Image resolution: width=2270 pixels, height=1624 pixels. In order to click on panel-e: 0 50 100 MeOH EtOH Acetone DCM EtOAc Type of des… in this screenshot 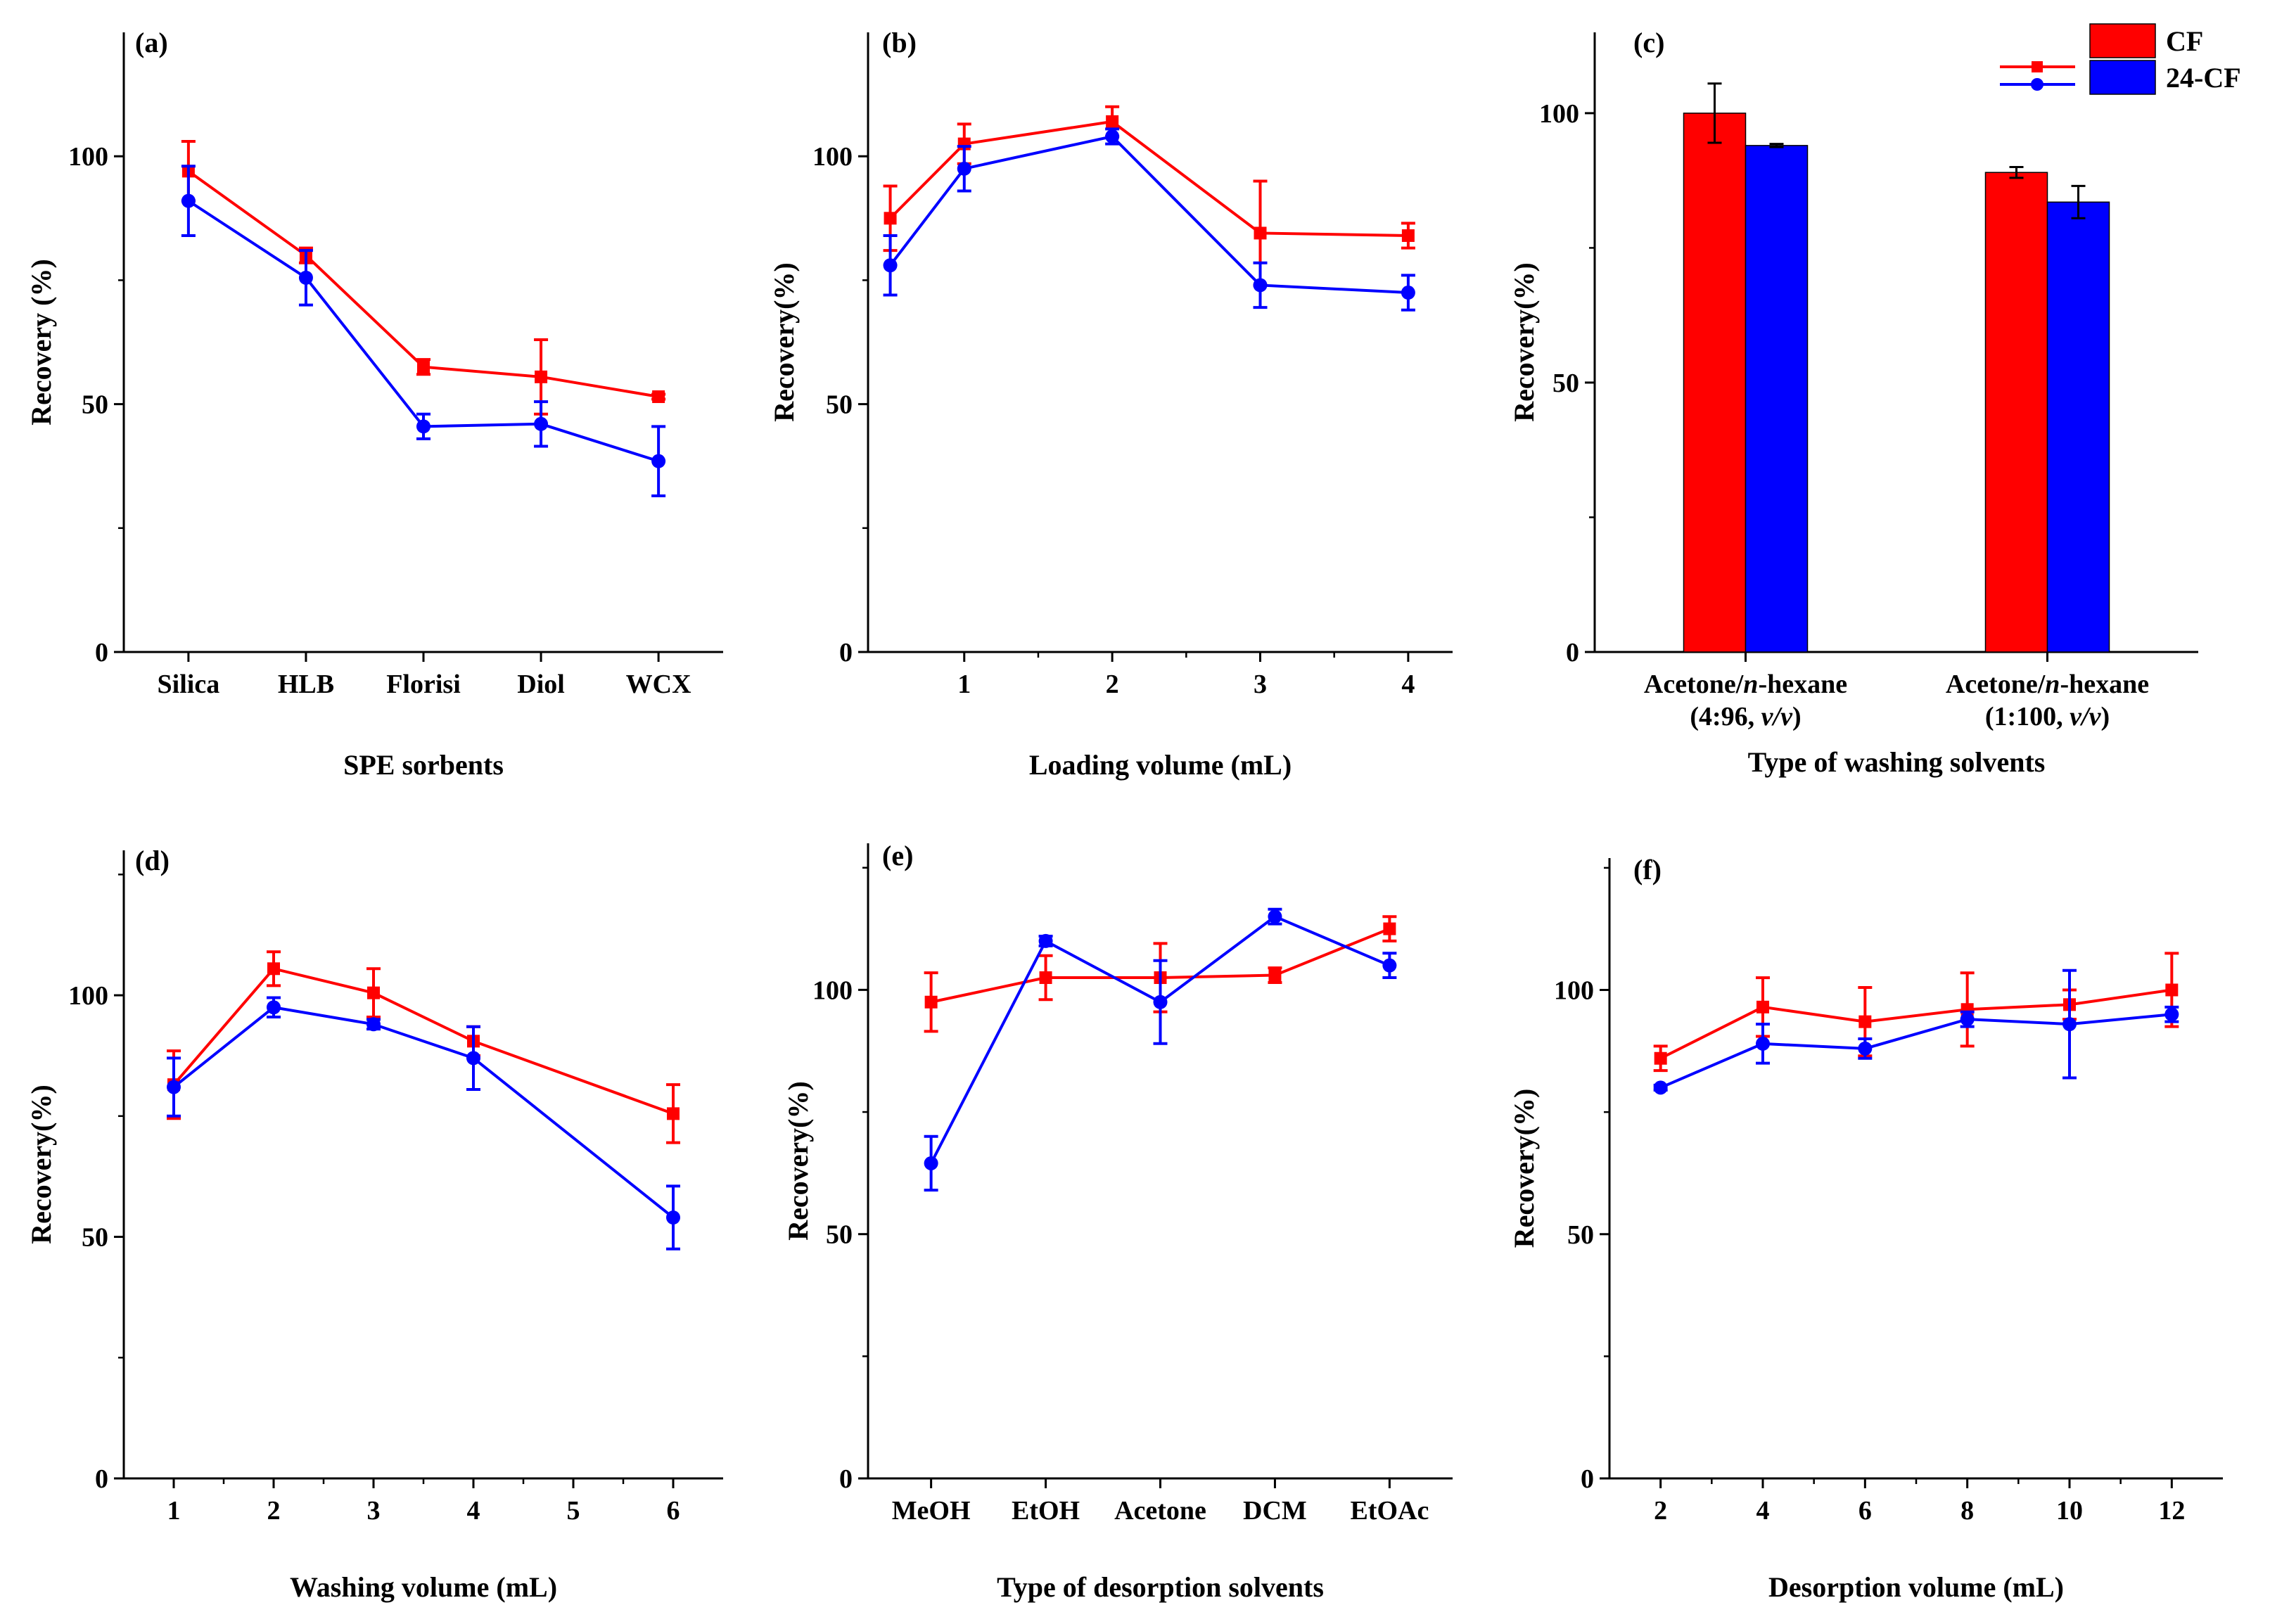, I will do `click(1117, 1221)`.